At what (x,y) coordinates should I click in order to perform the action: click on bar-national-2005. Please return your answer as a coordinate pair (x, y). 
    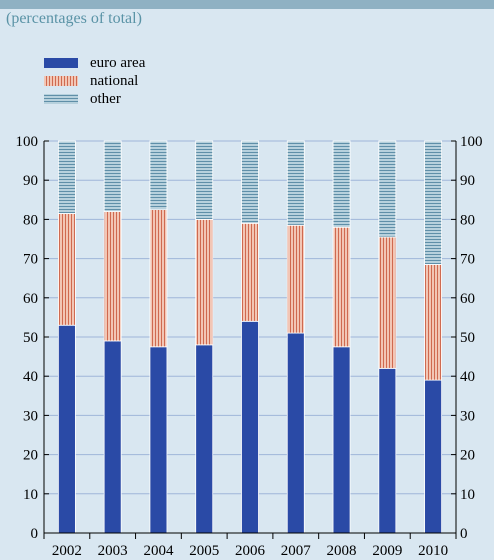
    Looking at the image, I should click on (204, 282).